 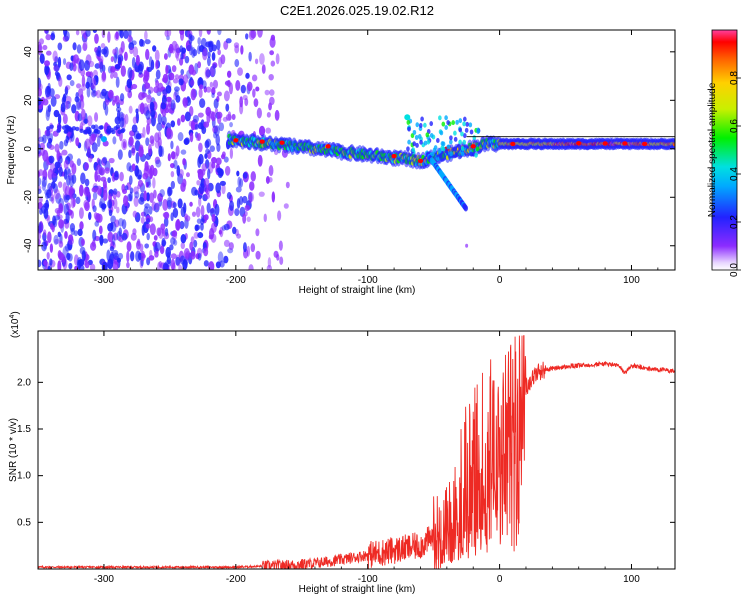 I want to click on snr-x-tick-label: 0, so click(x=500, y=579).